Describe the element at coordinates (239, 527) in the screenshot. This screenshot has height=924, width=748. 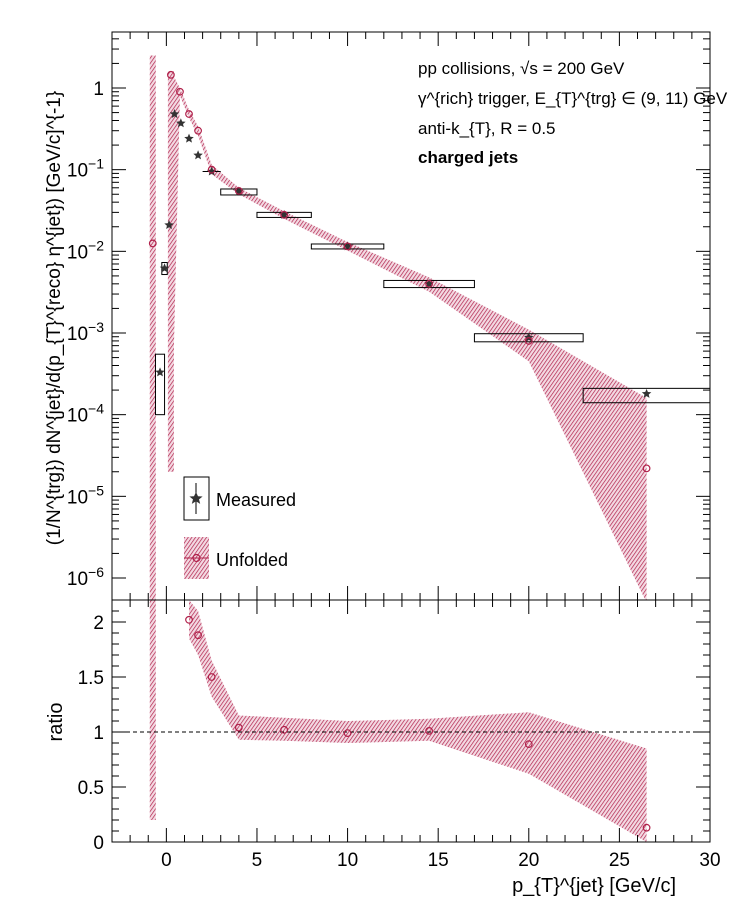
I see `legend: Measured Unfolded` at that location.